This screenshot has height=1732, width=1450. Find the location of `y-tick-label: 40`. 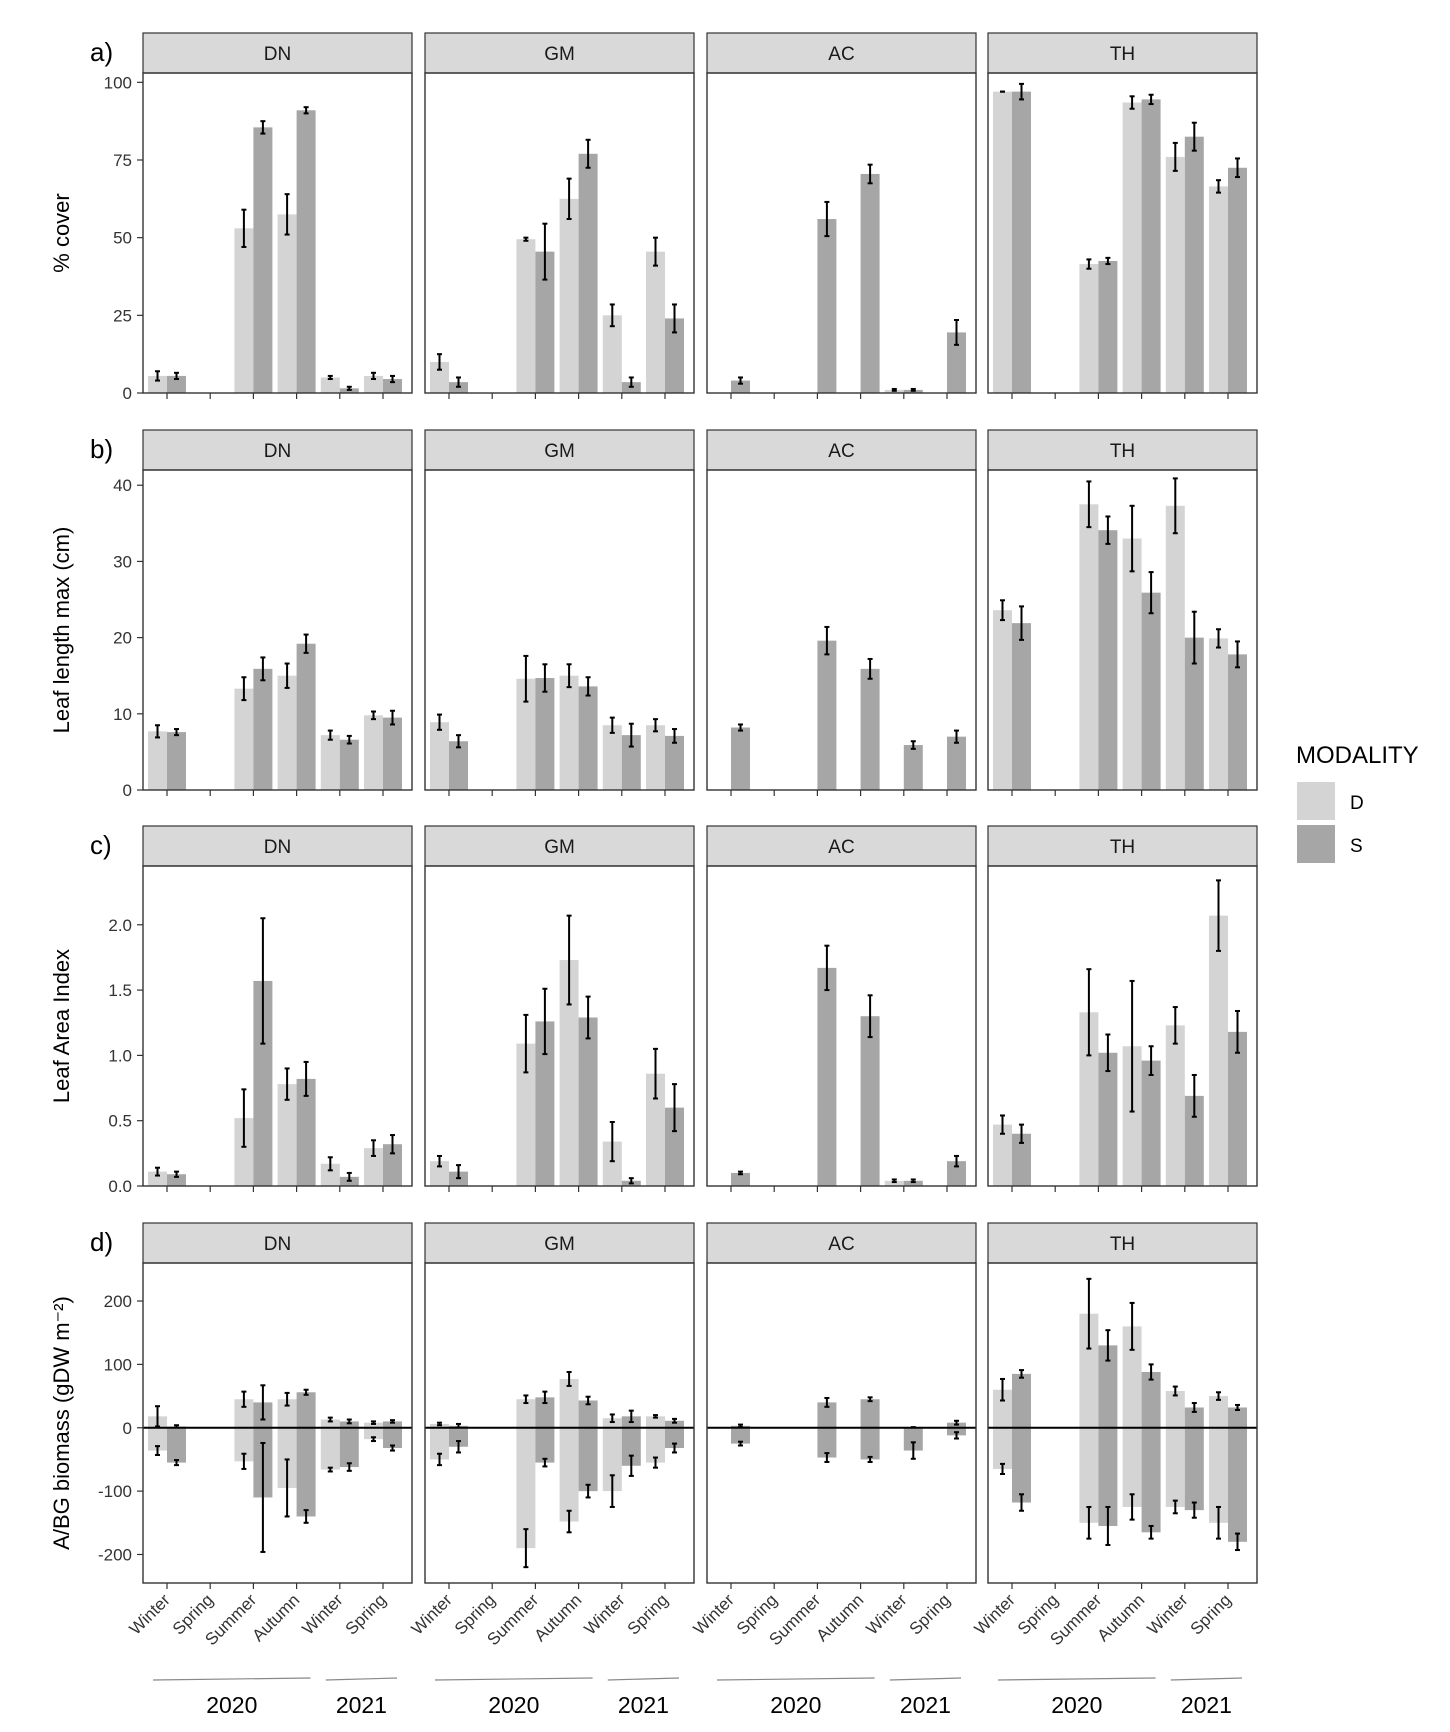

y-tick-label: 40 is located at coordinates (122, 485).